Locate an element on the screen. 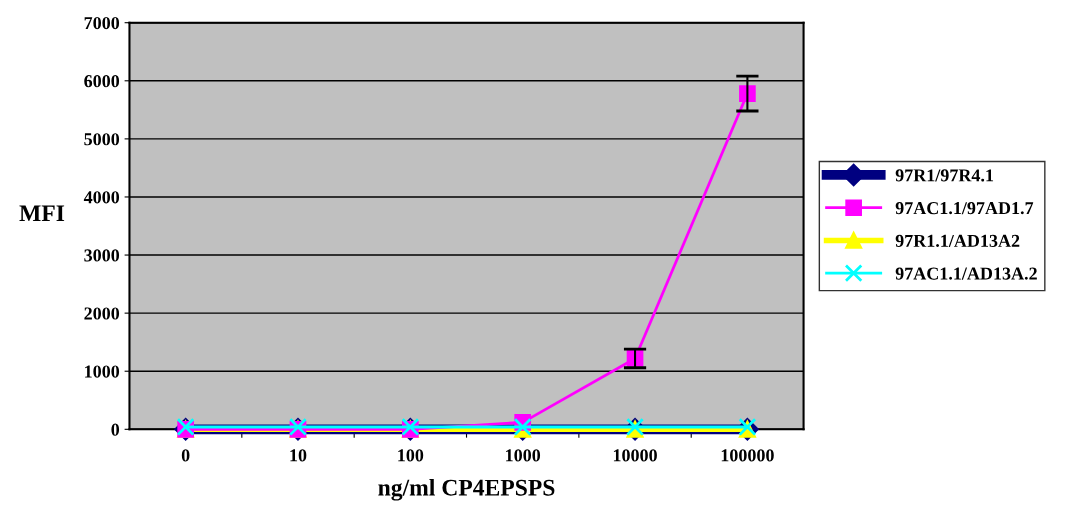  y-tick-label: 4000 is located at coordinates (101, 197).